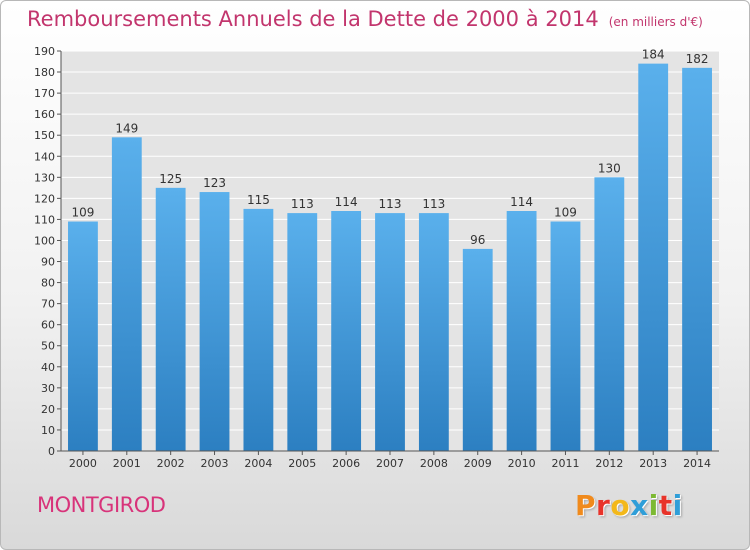 The width and height of the screenshot is (750, 550). I want to click on y-tick-label: 190, so click(44, 51).